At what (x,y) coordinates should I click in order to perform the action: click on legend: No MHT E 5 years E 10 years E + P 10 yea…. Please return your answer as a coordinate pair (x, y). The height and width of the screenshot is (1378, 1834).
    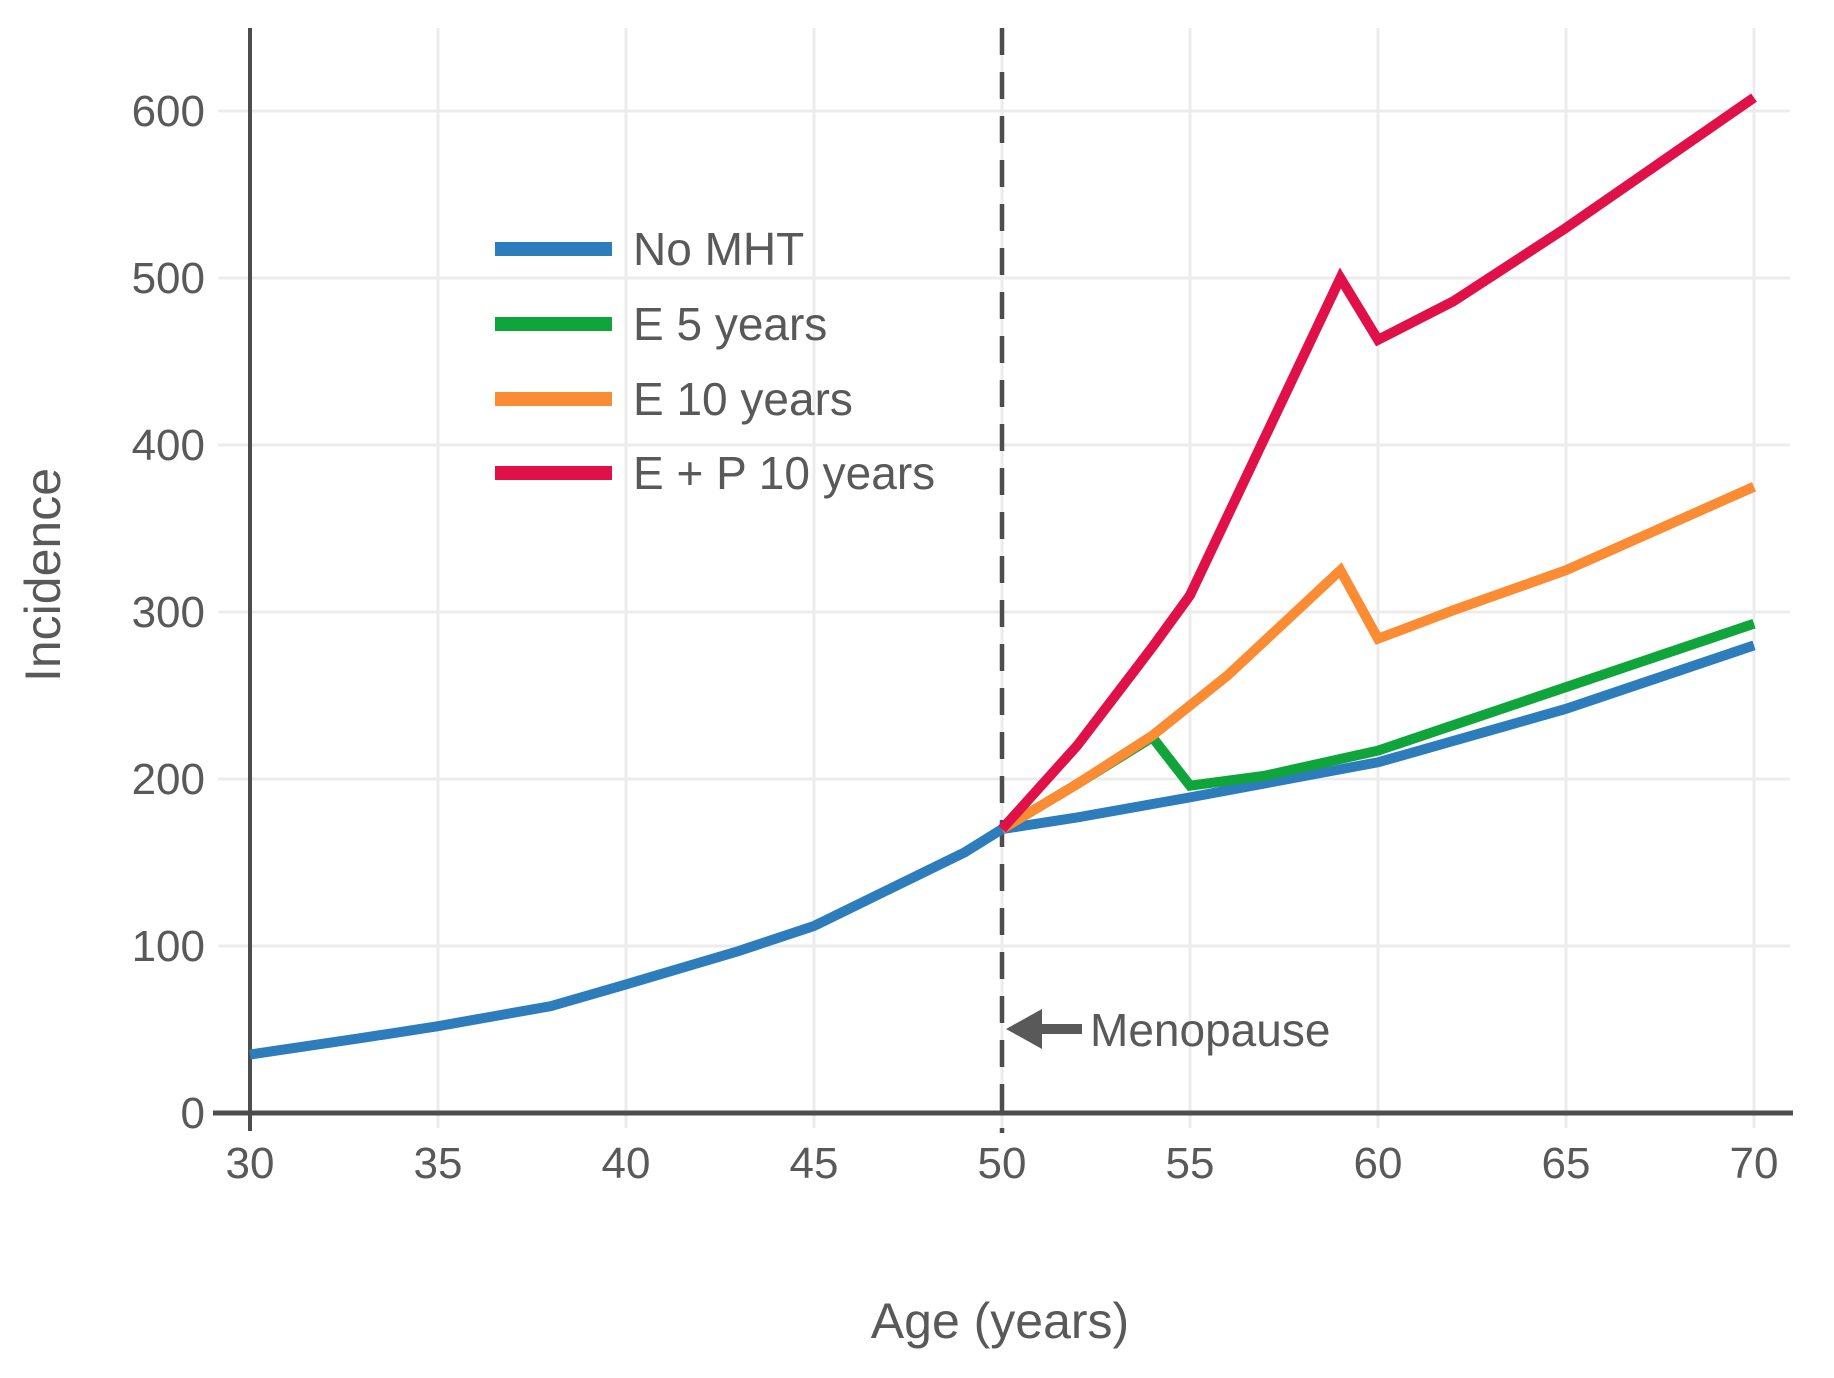
    Looking at the image, I should click on (715, 361).